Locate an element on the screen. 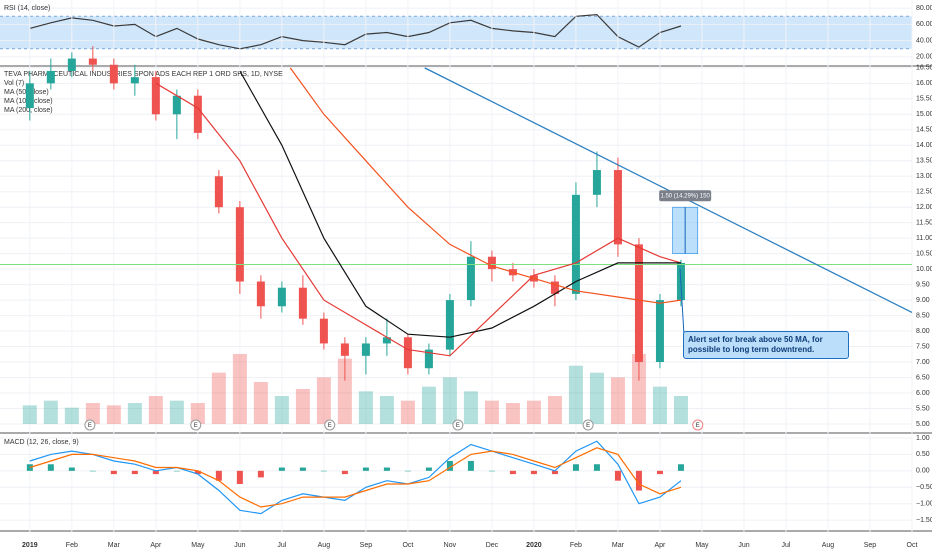 Image resolution: width=932 pixels, height=550 pixels. y-tick-label: −0.50 is located at coordinates (924, 487).